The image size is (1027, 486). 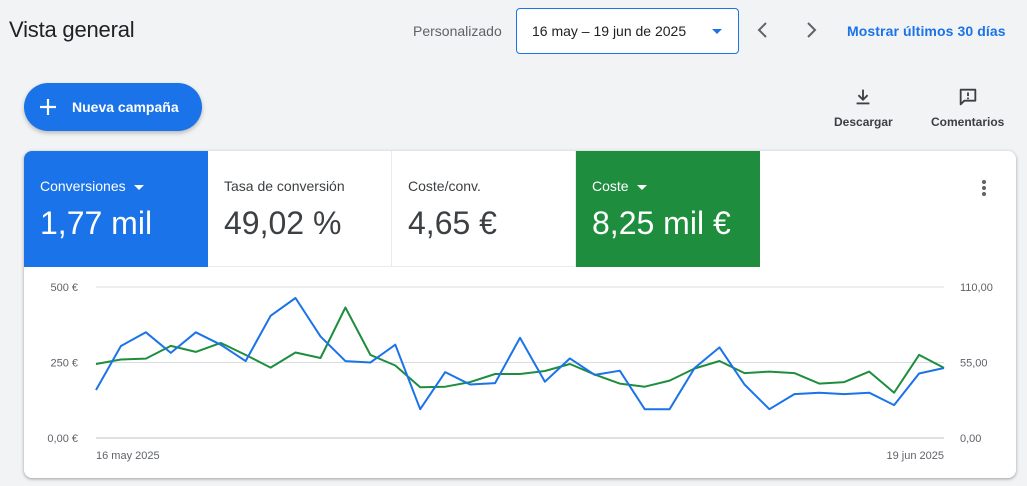 I want to click on feedback-button: Comentarios, so click(x=967, y=107).